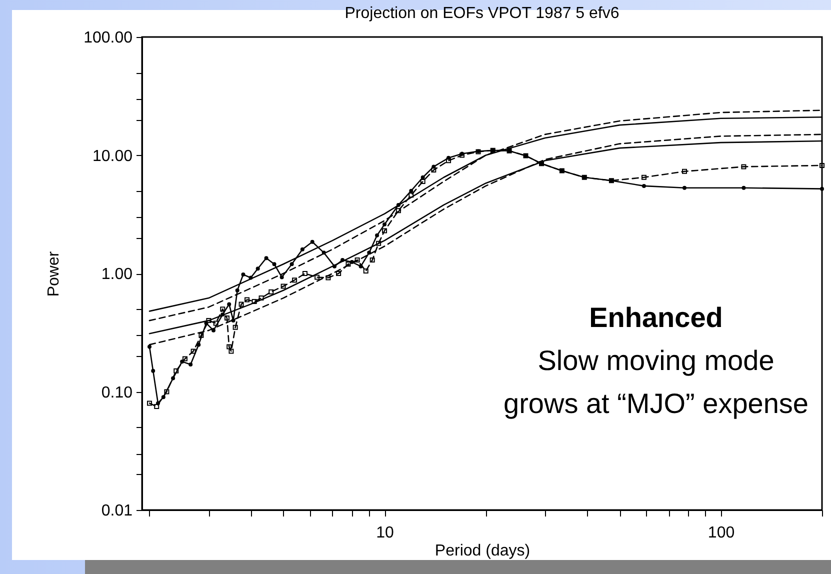  I want to click on chart-title: Projection on EOFs VPOT 1987 5 efv6, so click(482, 13).